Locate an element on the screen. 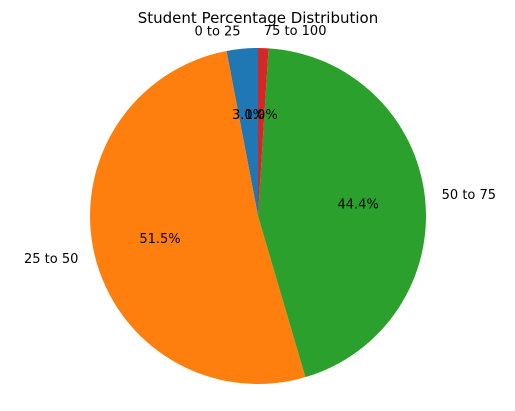  chart-title: Student Percentage Distribution is located at coordinates (258, 18).